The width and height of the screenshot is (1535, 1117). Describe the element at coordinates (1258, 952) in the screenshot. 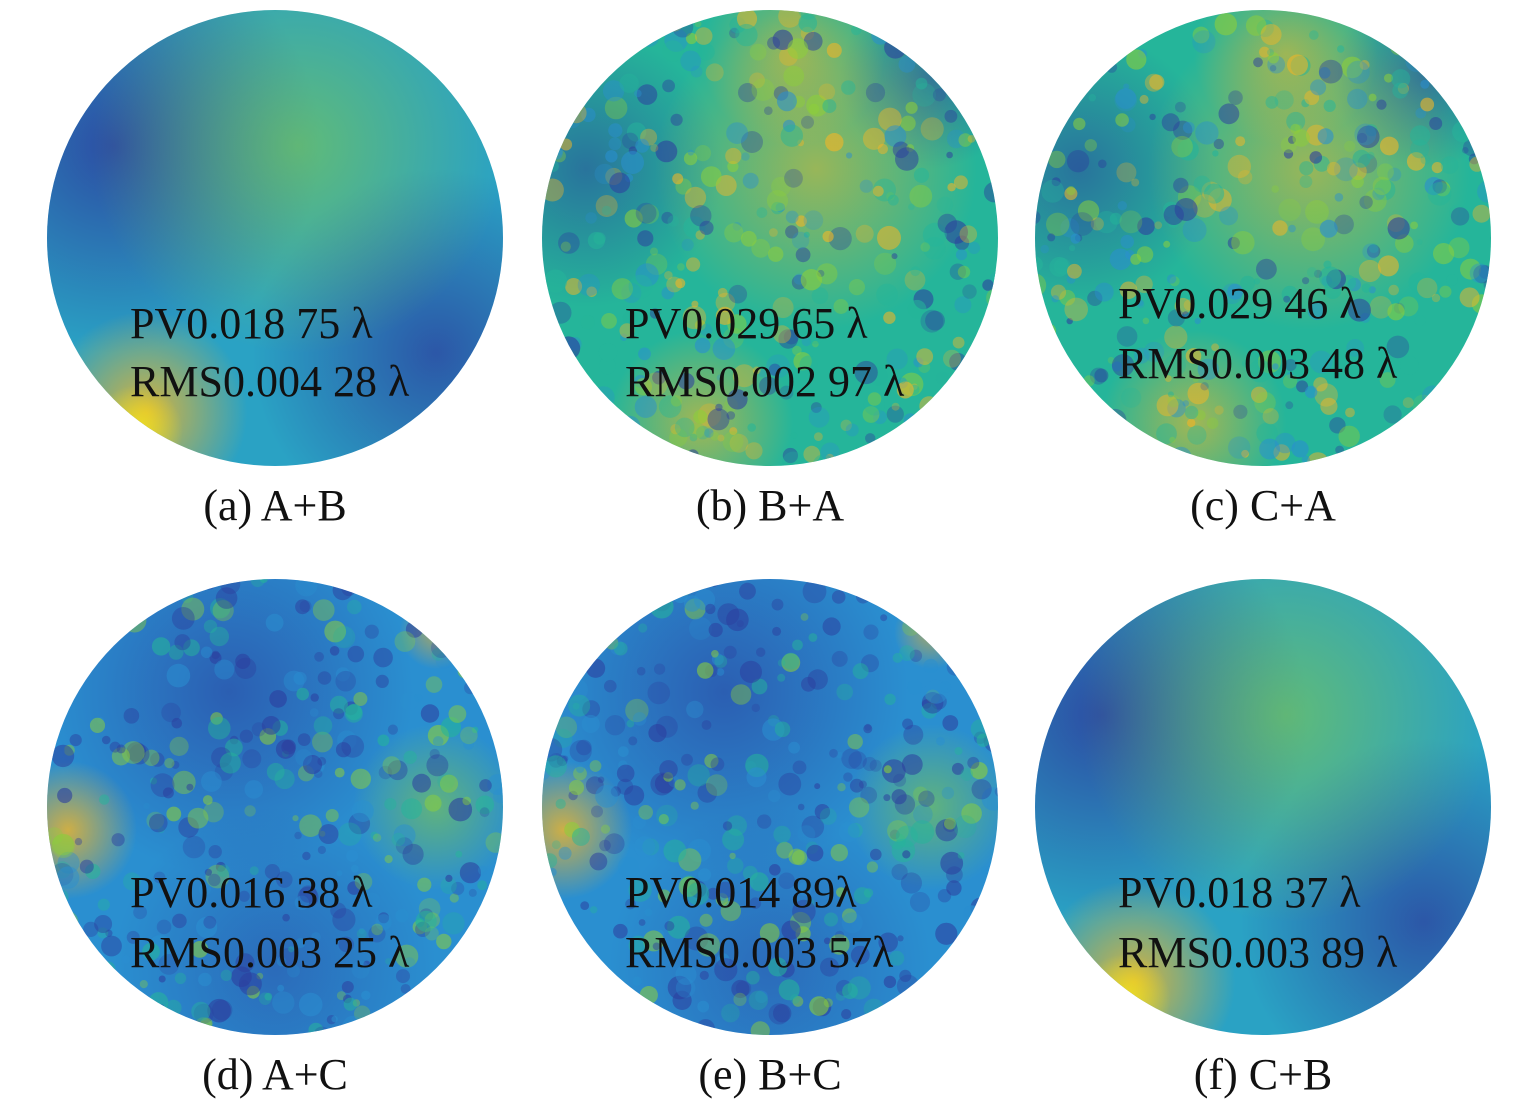

I see `rms-label: RMS0.003 89 λ` at that location.